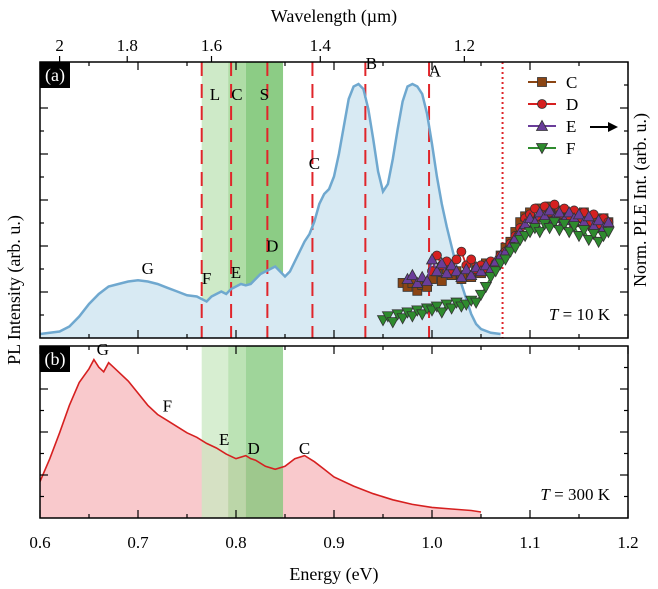  I want to click on b-peak-label-E: E, so click(224, 439).